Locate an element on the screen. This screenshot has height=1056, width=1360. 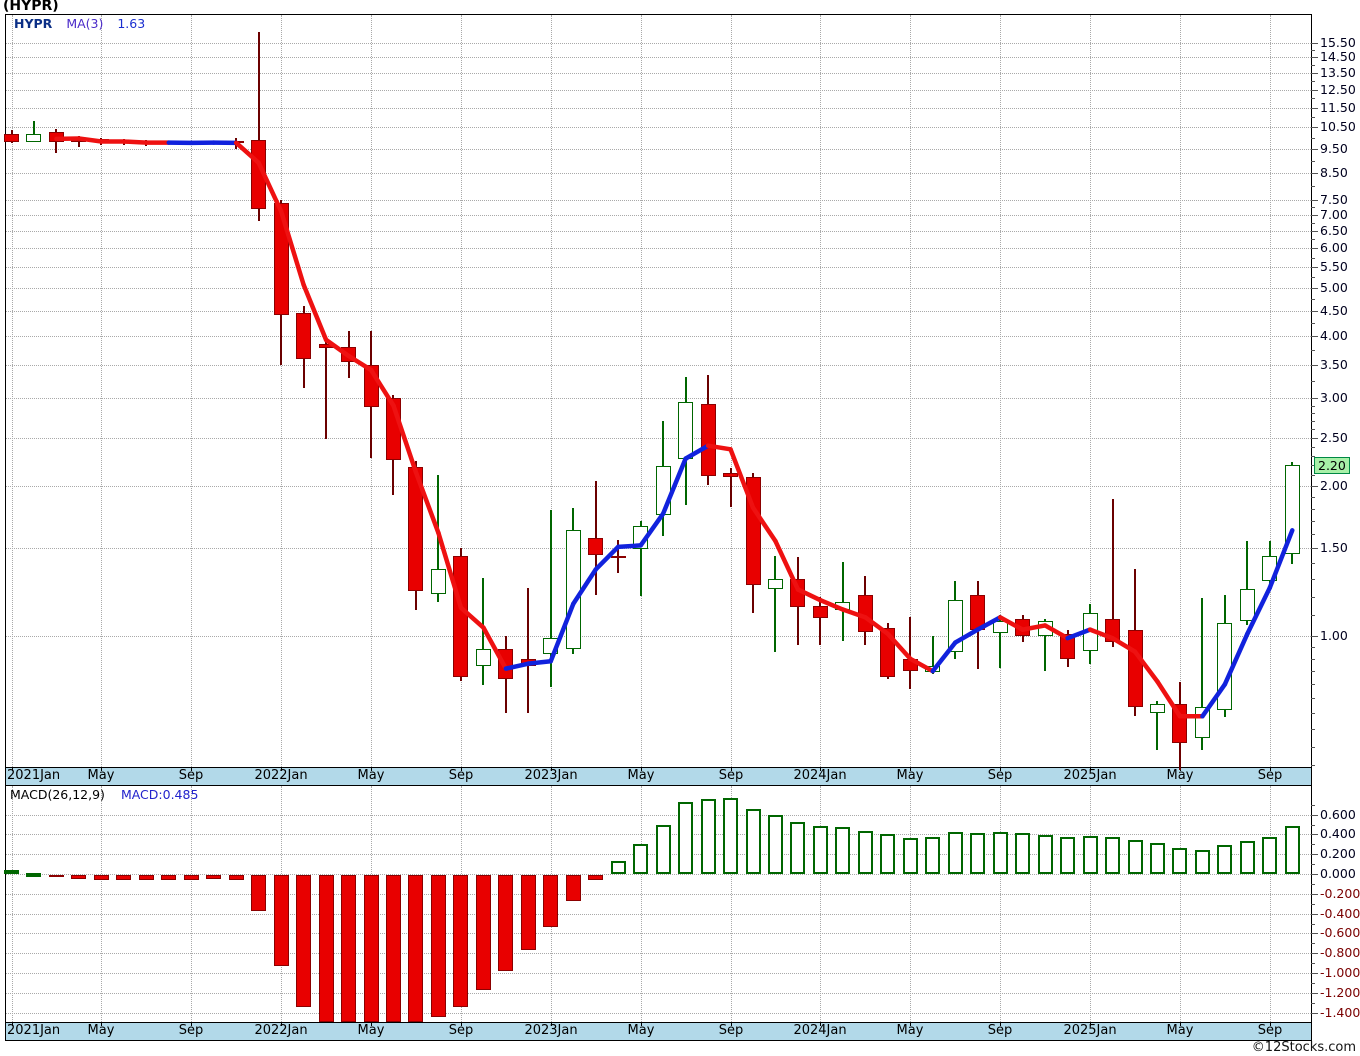
credit-link: ©12Stocks.com is located at coordinates (1303, 1047).